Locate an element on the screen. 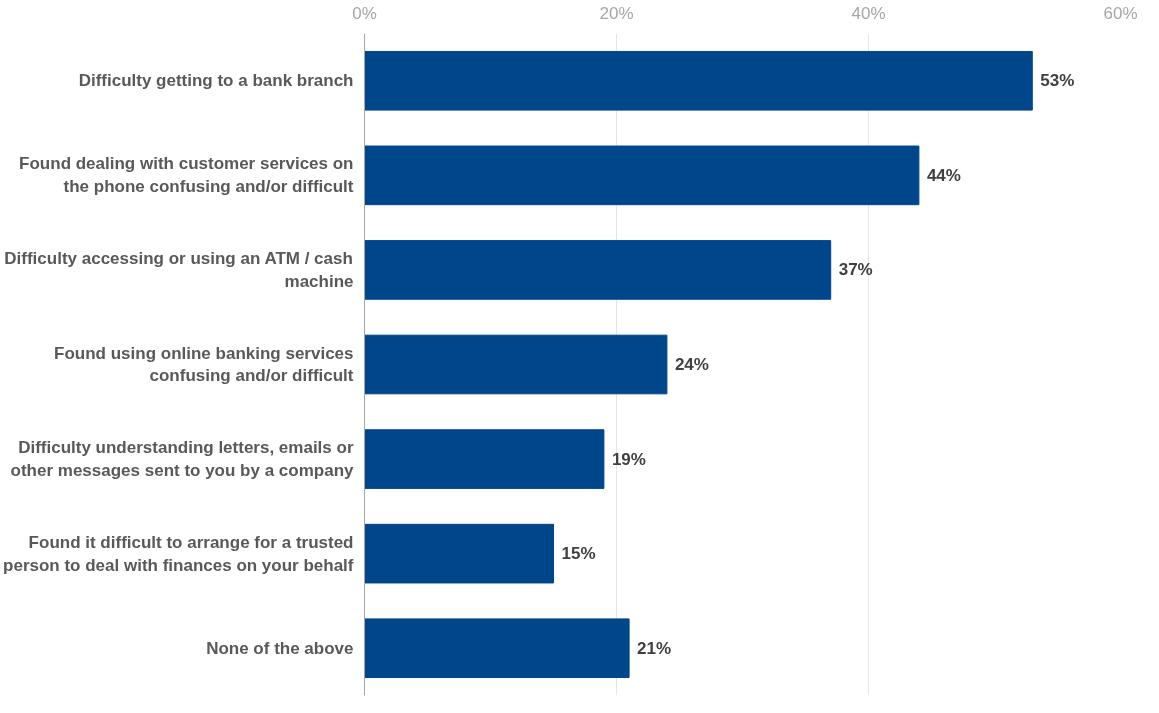 The width and height of the screenshot is (1159, 713). data-label: 21% is located at coordinates (654, 648).